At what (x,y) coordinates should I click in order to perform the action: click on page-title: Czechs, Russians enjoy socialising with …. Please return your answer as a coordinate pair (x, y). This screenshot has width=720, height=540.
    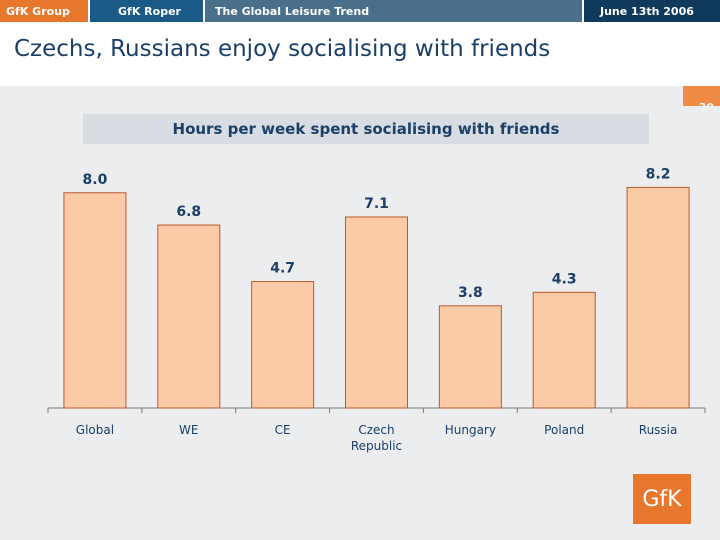
    Looking at the image, I should click on (282, 49).